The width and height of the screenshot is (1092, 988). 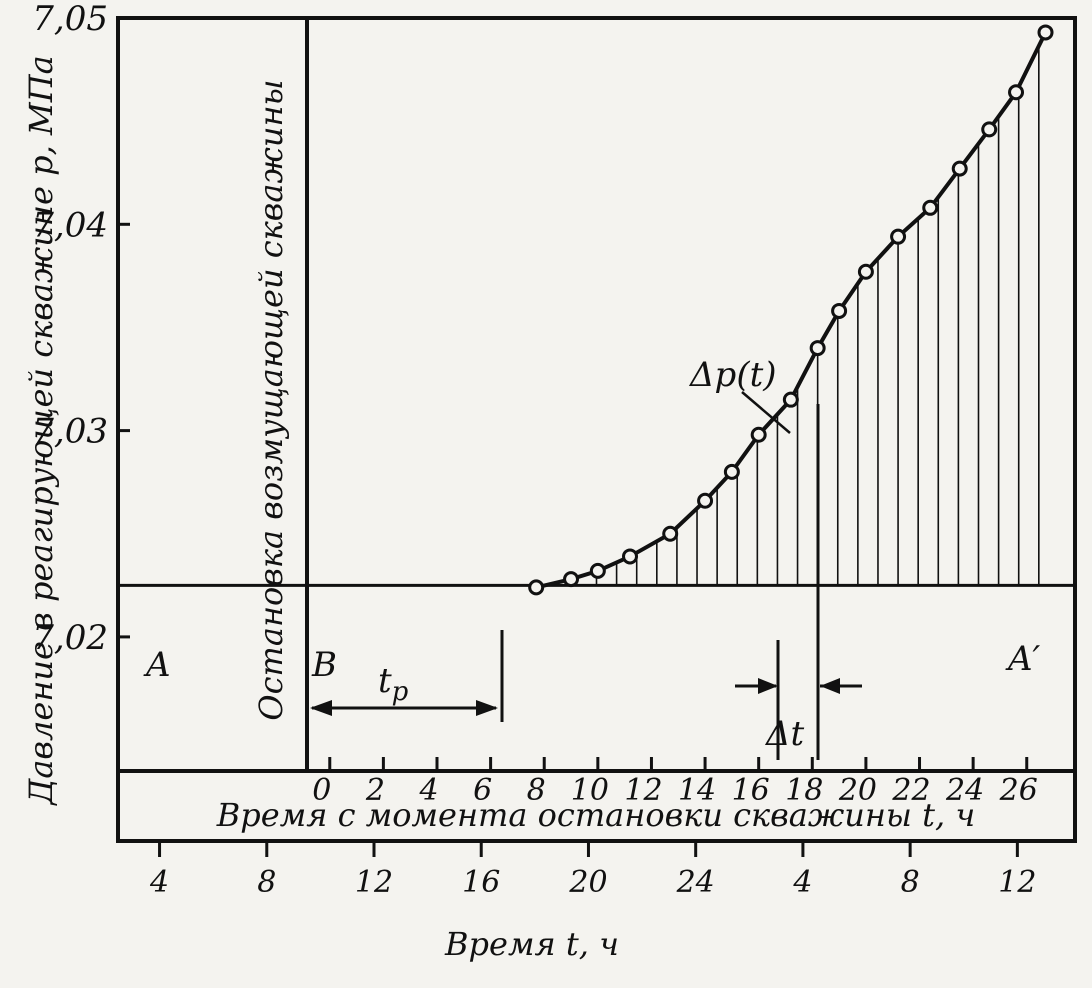 I want to click on x-axis-label: Время с момента остановки скважины t, ч, so click(x=595, y=815).